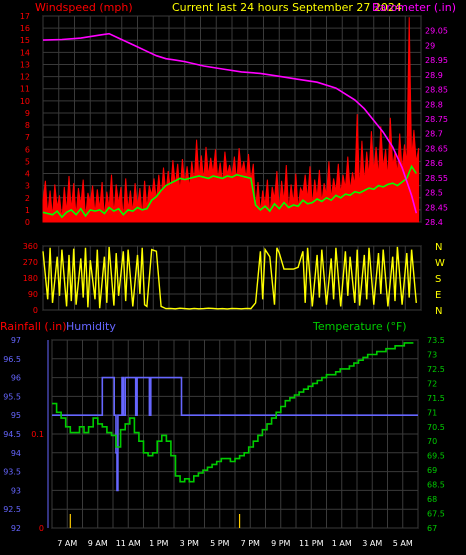  What do you see at coordinates (25, 52) in the screenshot?
I see `wind-tick-label: 14` at bounding box center [25, 52].